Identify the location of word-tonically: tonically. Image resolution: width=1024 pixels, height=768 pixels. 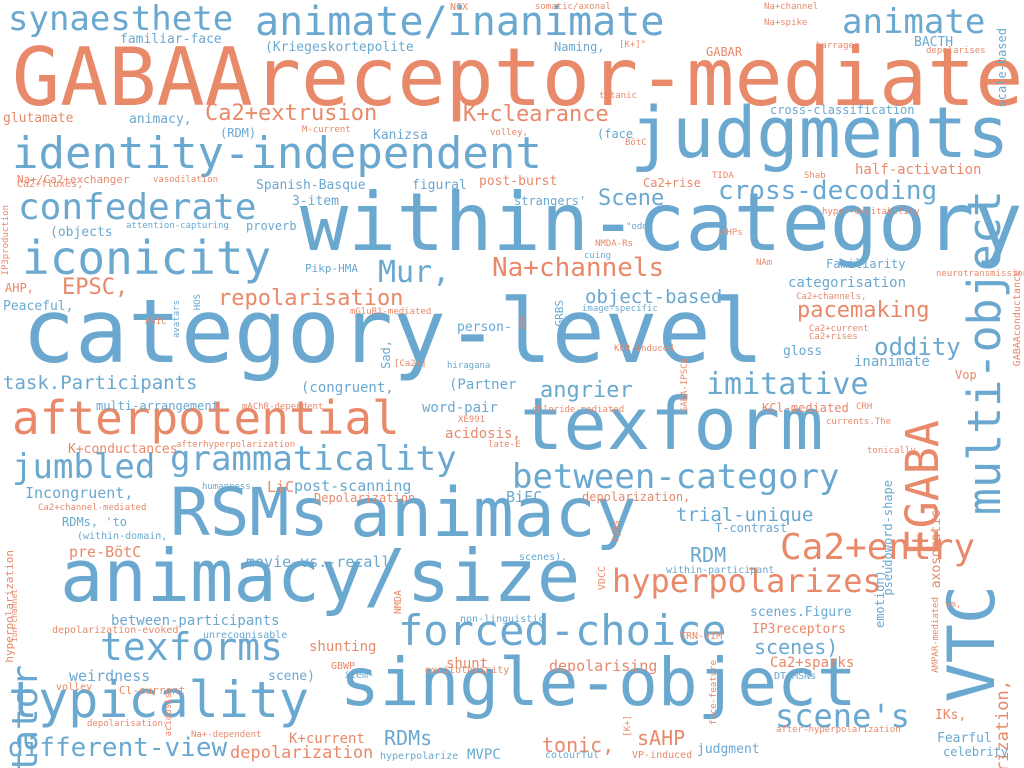
(891, 451).